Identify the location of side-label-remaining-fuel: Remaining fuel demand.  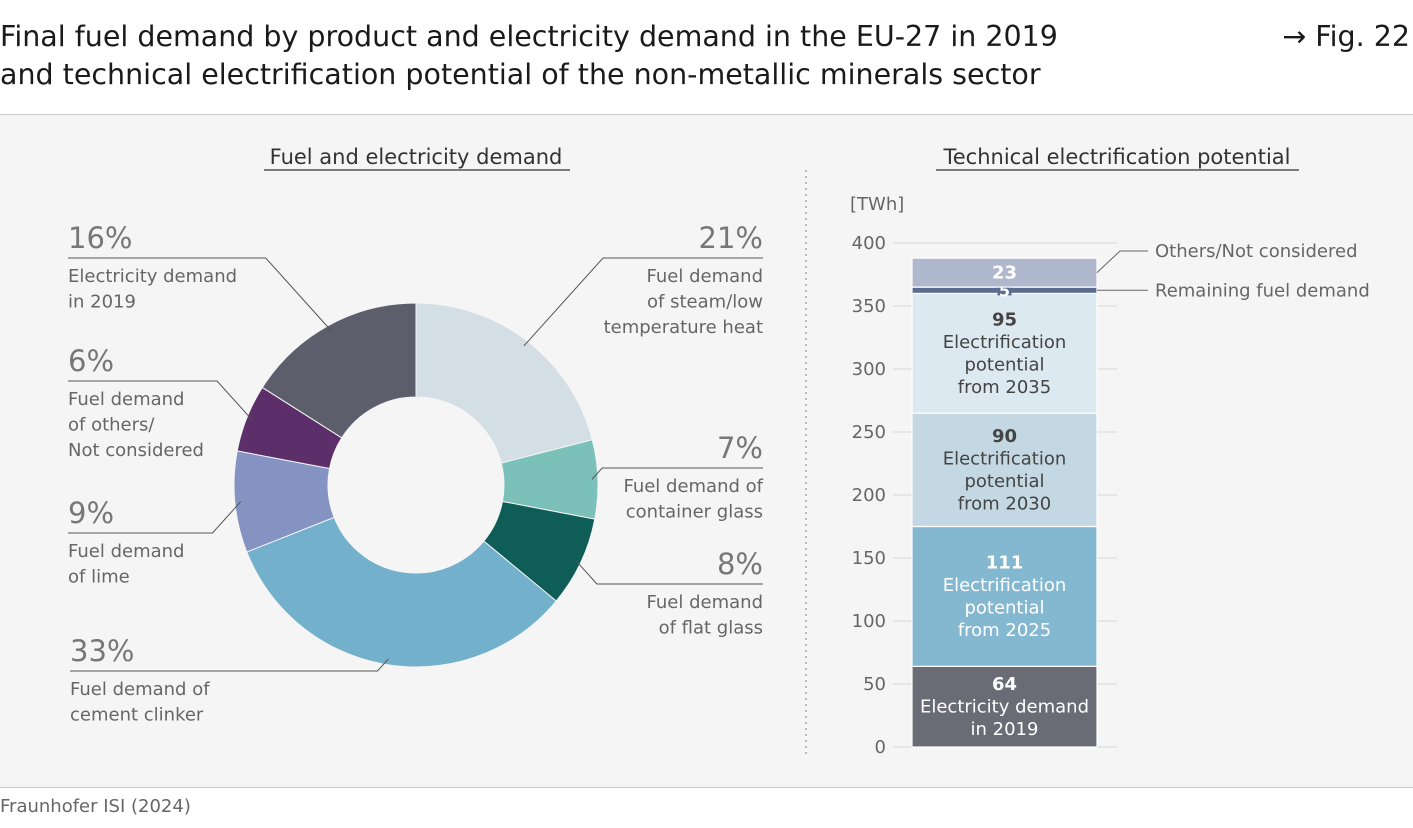
(1262, 290).